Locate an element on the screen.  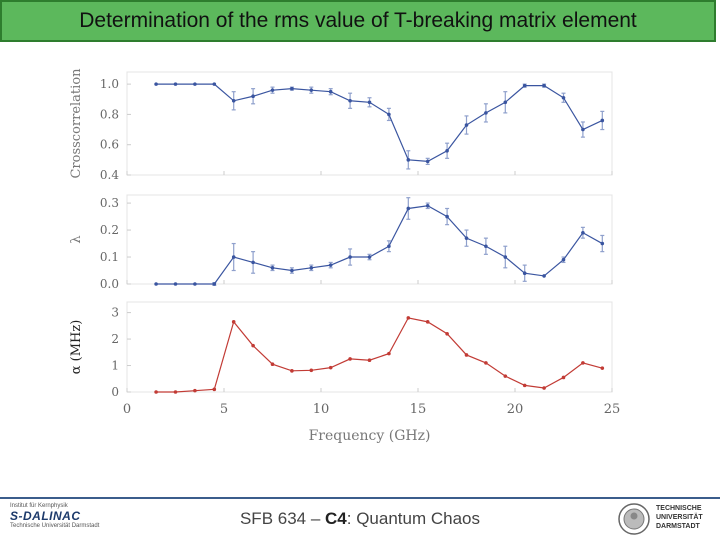
tu-darmstadt-logo: TECHNISCHE UNIVERSITÄT DARMSTADT is located at coordinates (668, 520).